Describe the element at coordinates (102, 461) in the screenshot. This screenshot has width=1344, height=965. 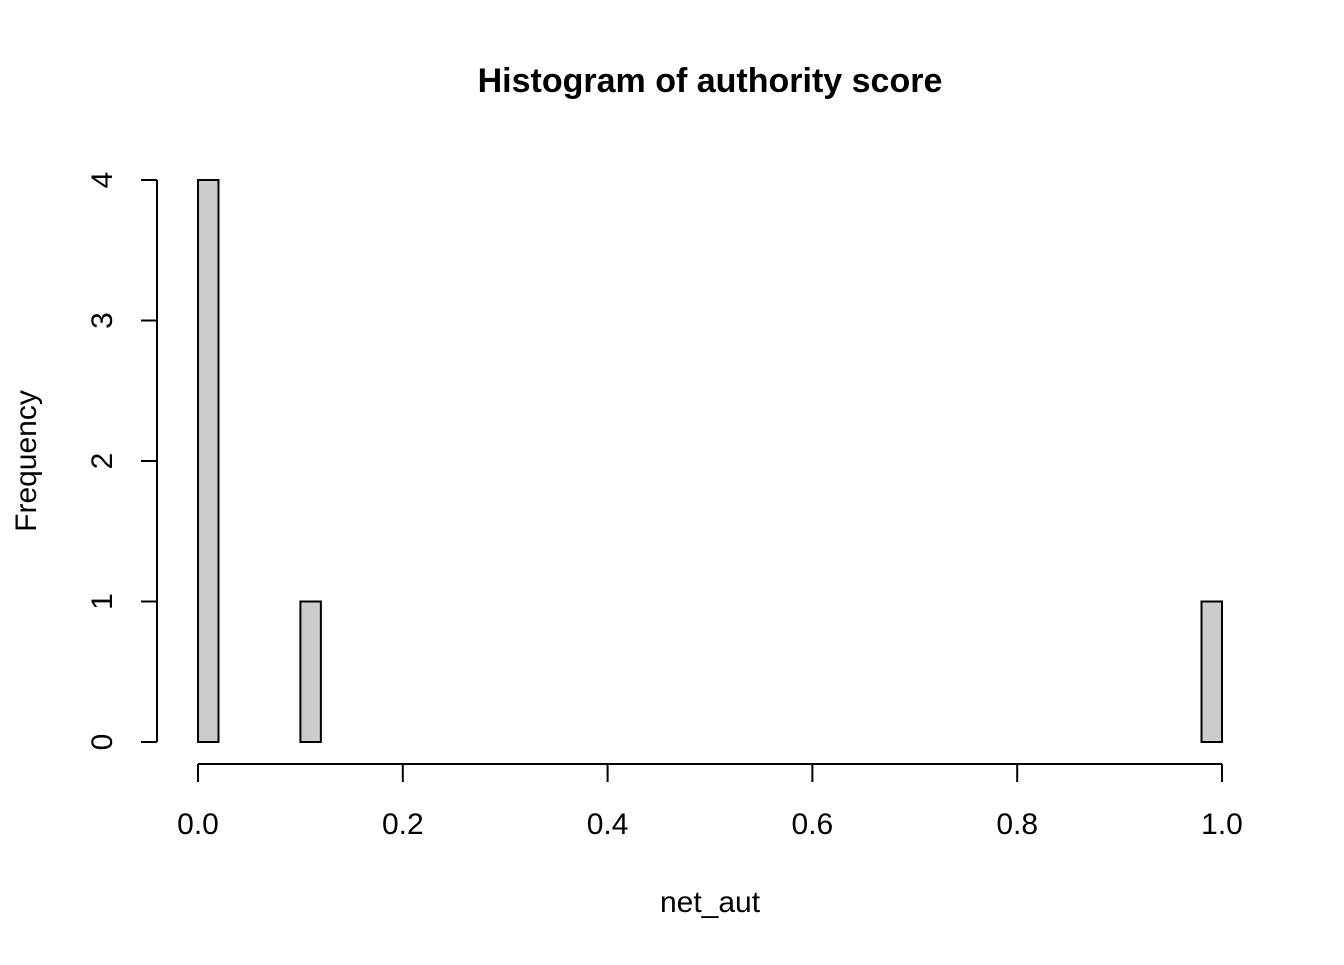
I see `y-tick-label: 2` at that location.